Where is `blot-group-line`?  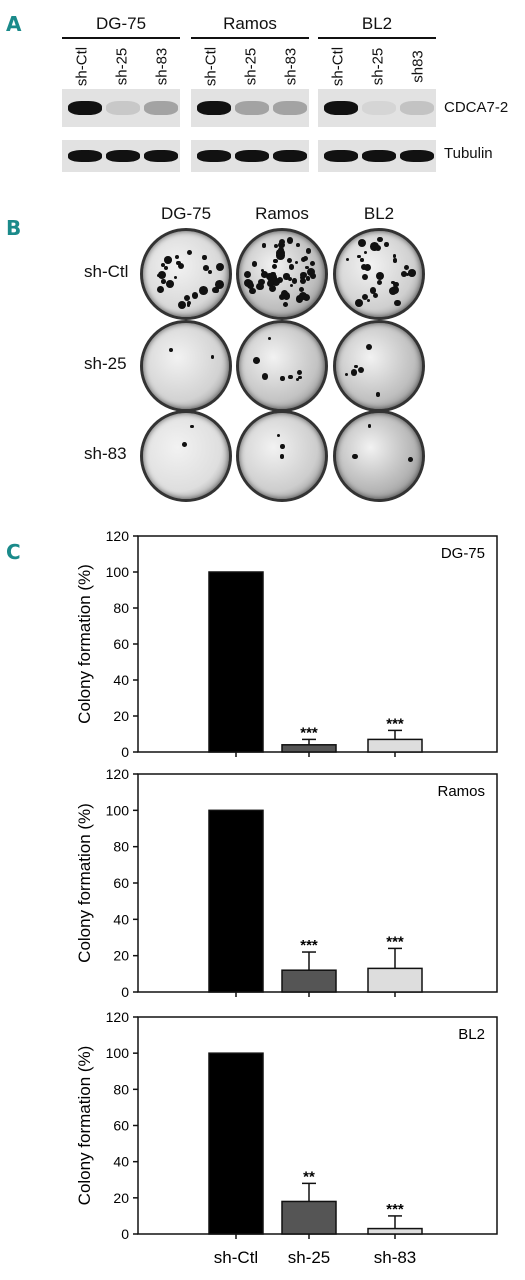
blot-group-line is located at coordinates (377, 38).